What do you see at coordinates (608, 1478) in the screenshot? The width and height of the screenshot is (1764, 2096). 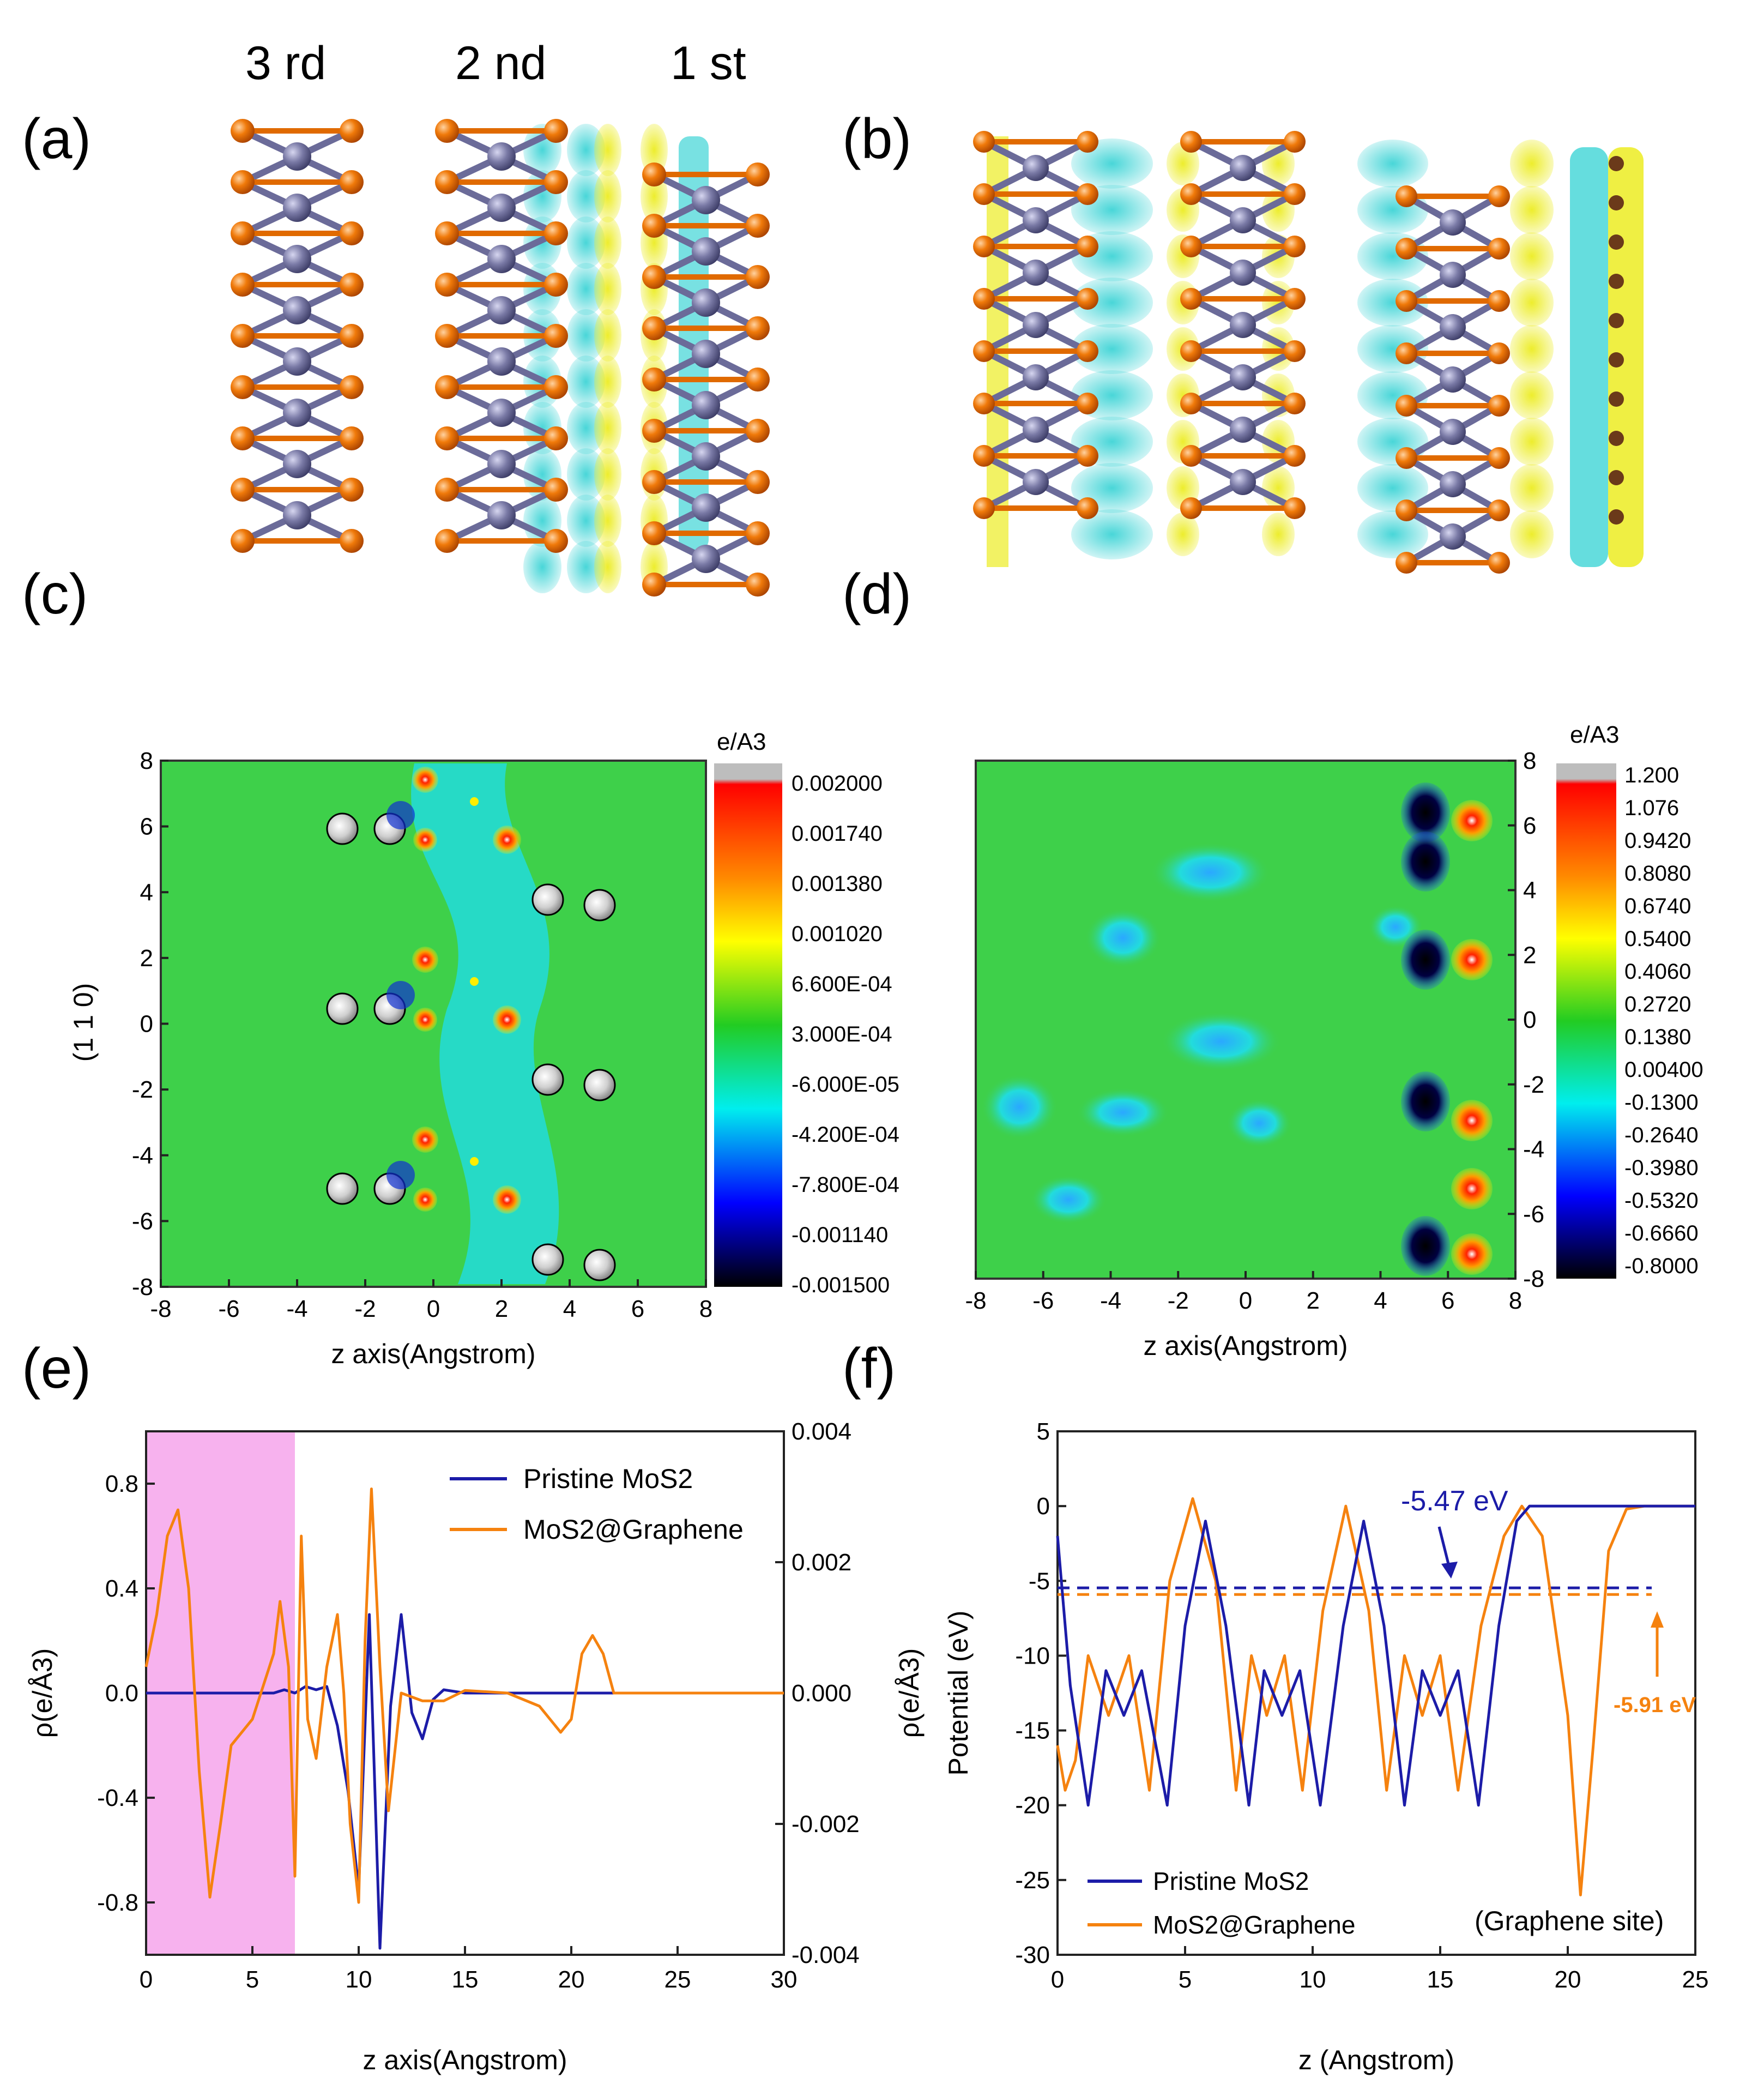 I see `legend-text-pristine-e: Pristine MoS2` at bounding box center [608, 1478].